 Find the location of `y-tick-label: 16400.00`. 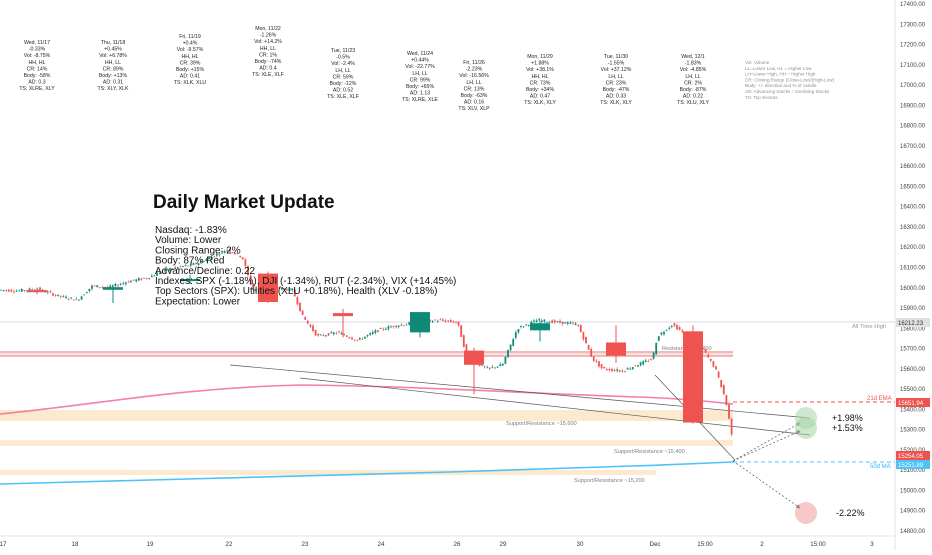

y-tick-label: 16400.00 is located at coordinates (913, 208).